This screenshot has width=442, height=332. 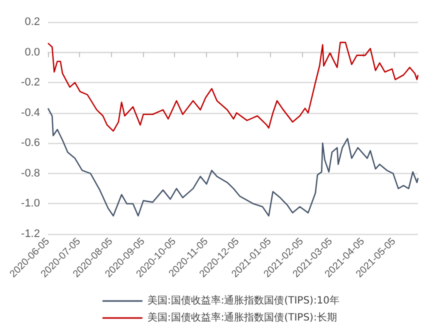 What do you see at coordinates (30, 82) in the screenshot?
I see `y-tick-label: -0.2` at bounding box center [30, 82].